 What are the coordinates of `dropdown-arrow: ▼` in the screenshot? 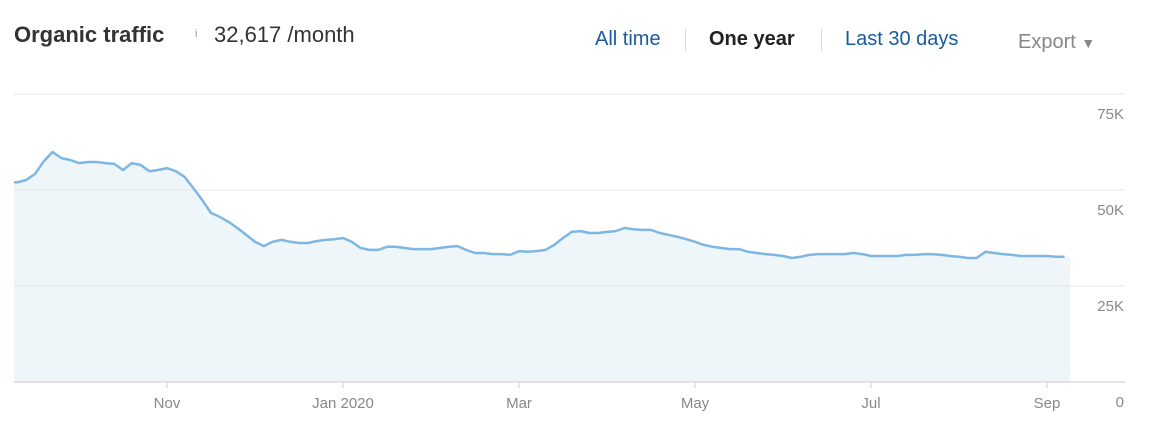 It's located at (1088, 43).